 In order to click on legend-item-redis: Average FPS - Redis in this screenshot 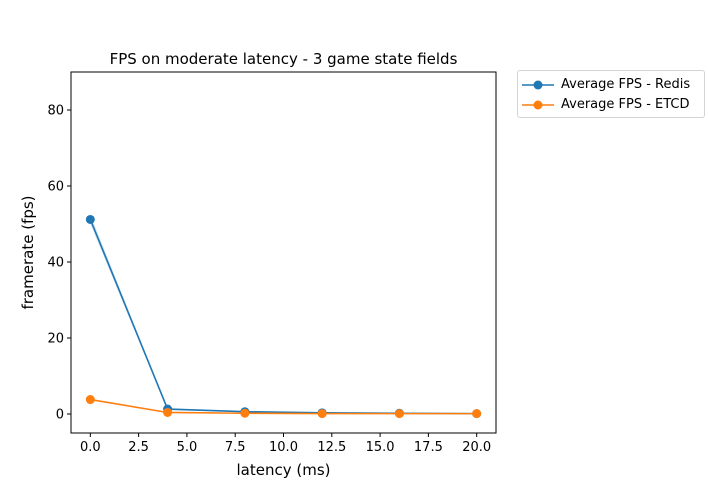, I will do `click(611, 85)`.